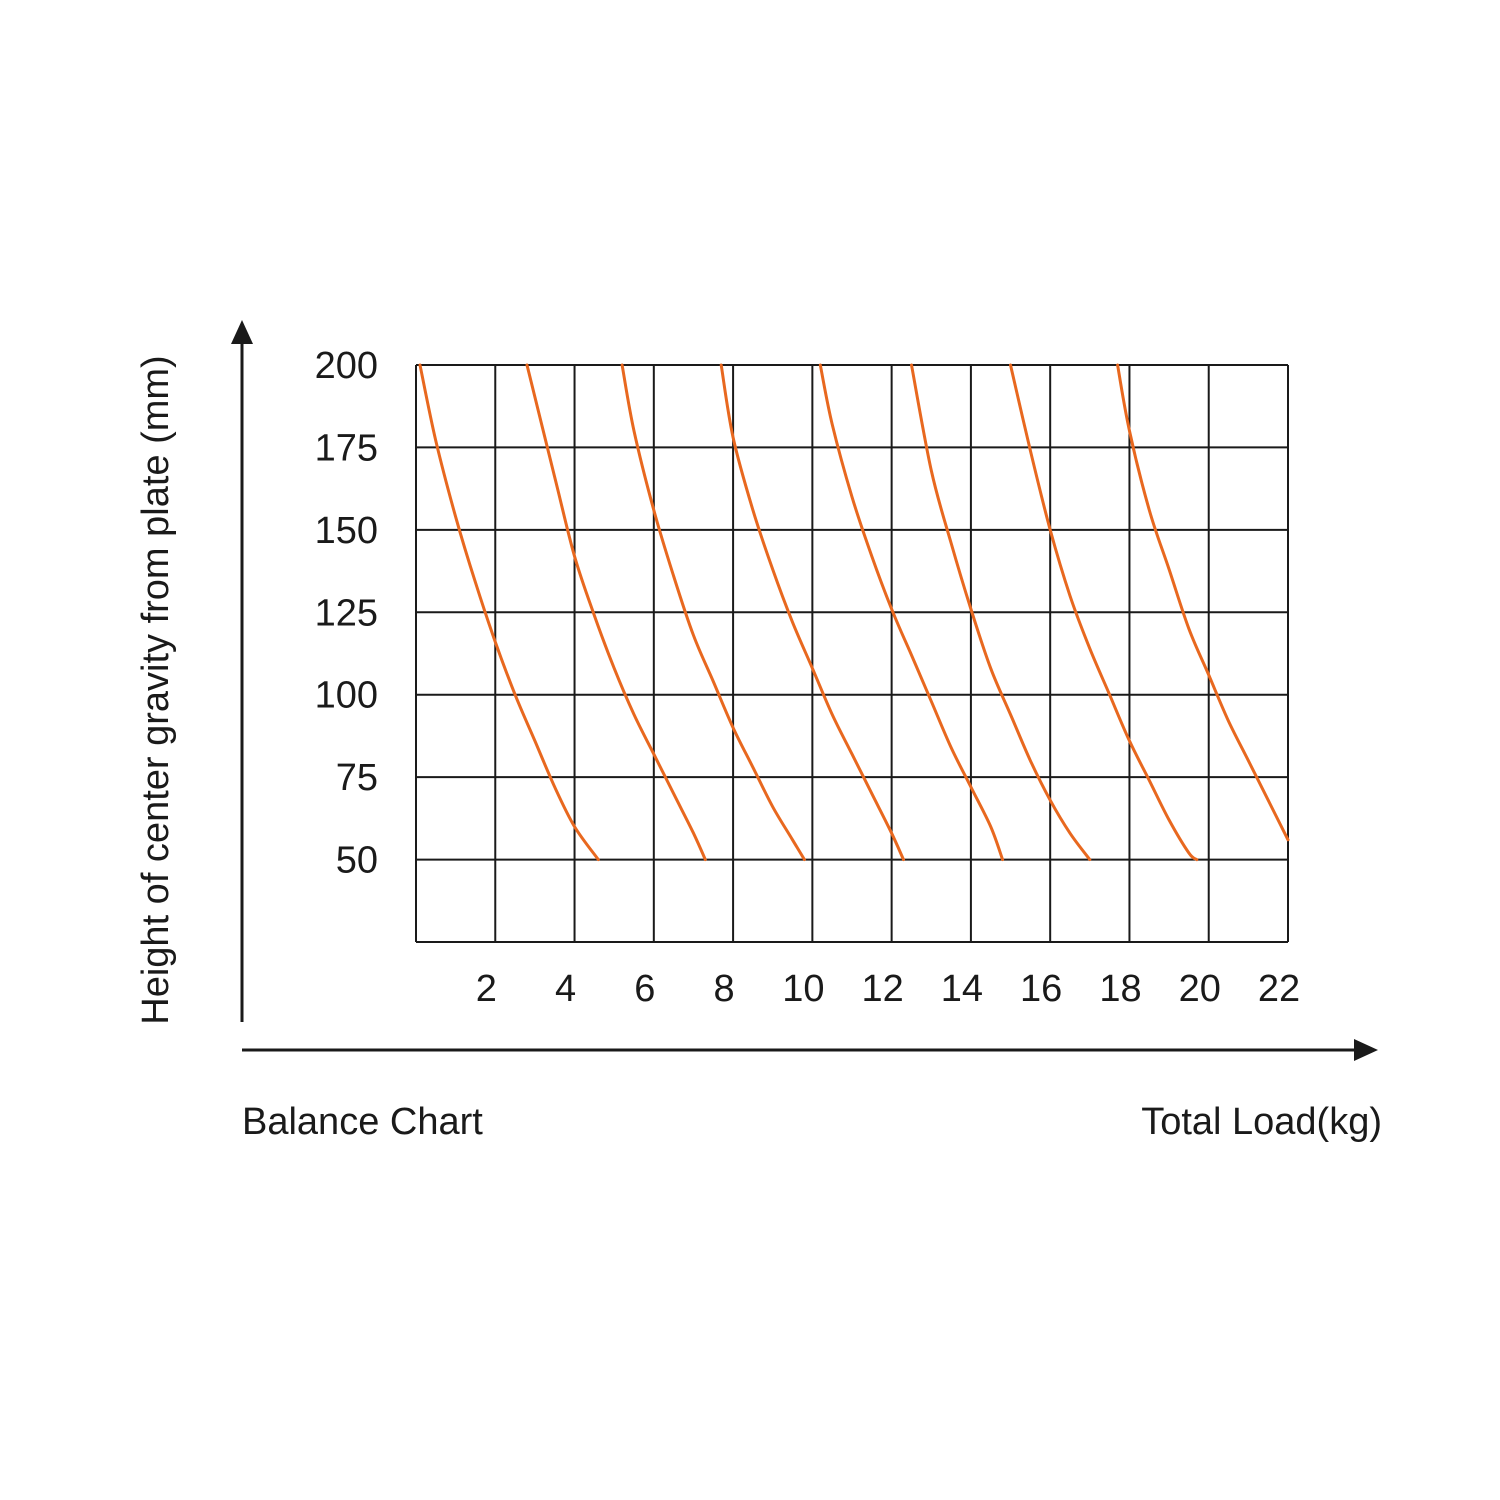  I want to click on x-tick-label: 10, so click(803, 989).